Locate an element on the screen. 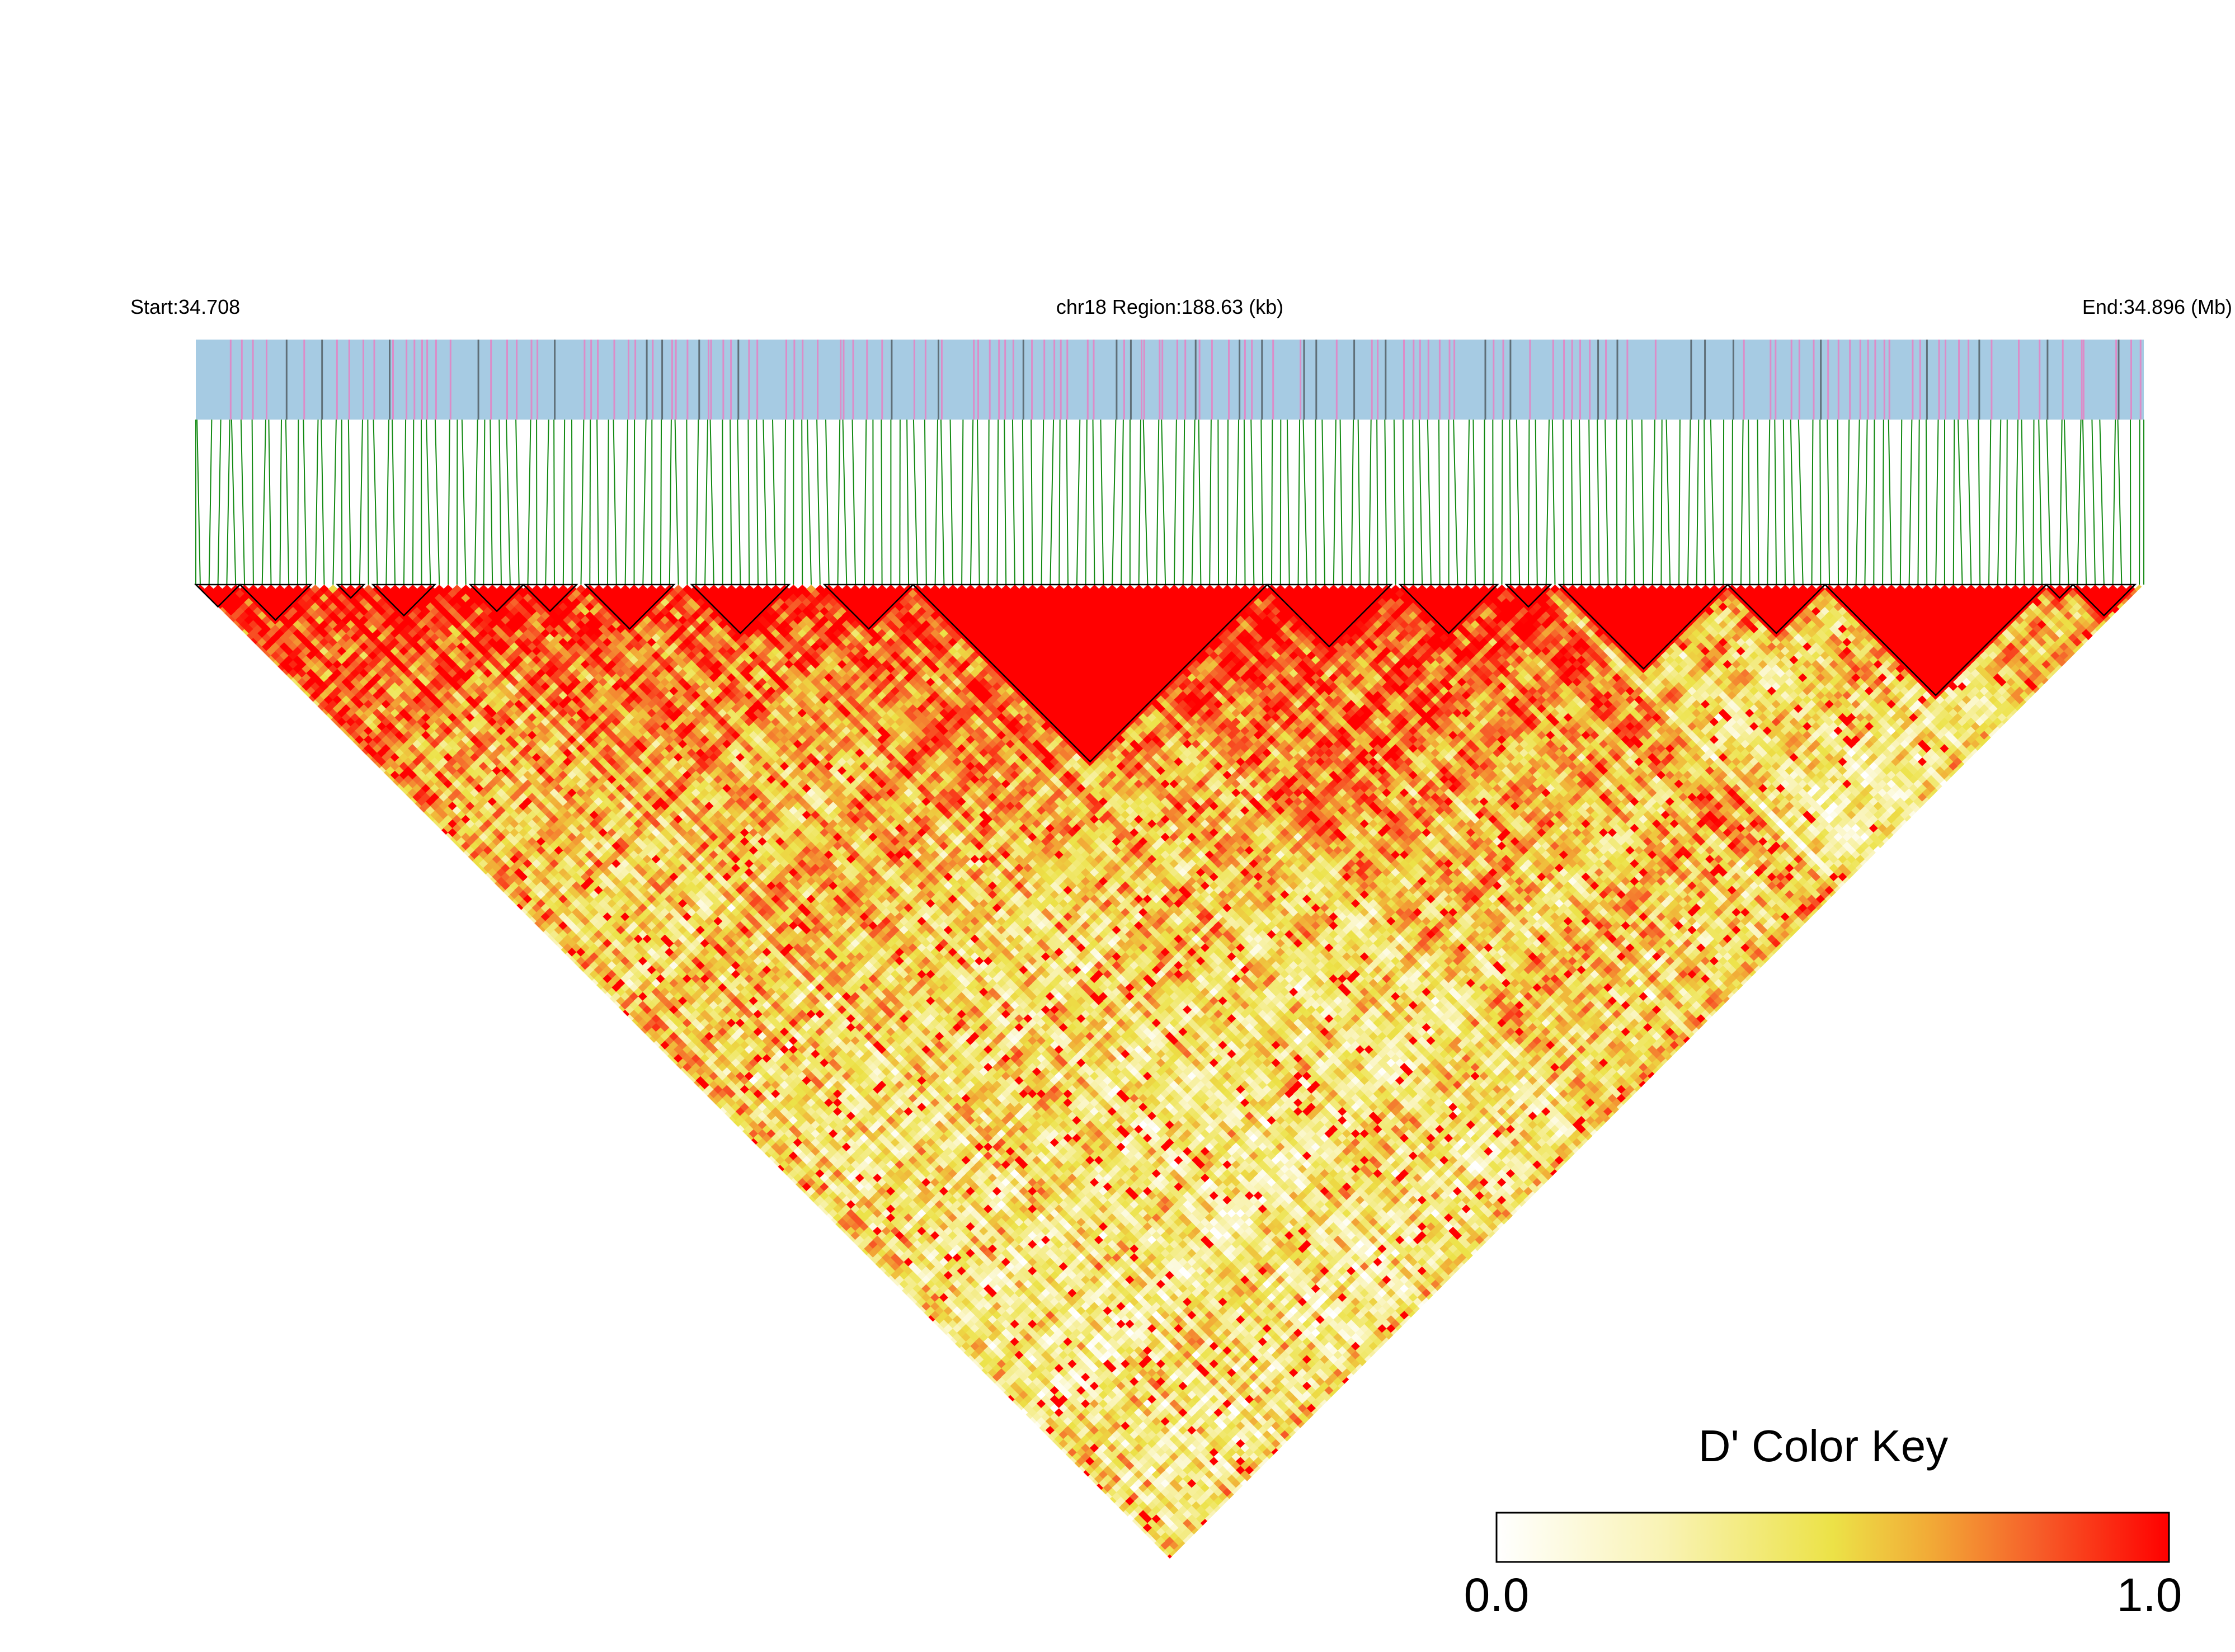 Image resolution: width=2235 pixels, height=1652 pixels. snp-band-background is located at coordinates (1170, 380).